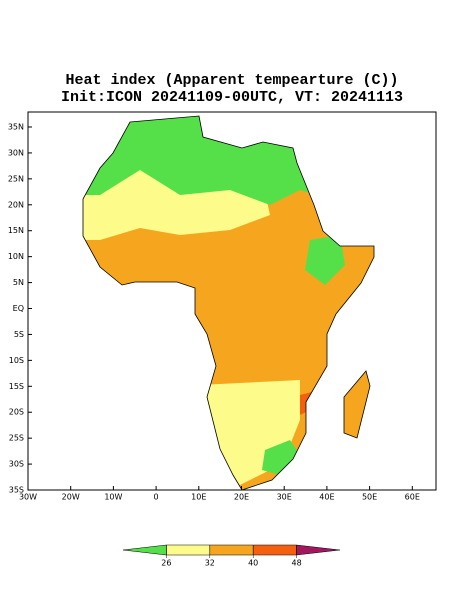 This screenshot has width=463, height=600. I want to click on madagascar, so click(357, 404).